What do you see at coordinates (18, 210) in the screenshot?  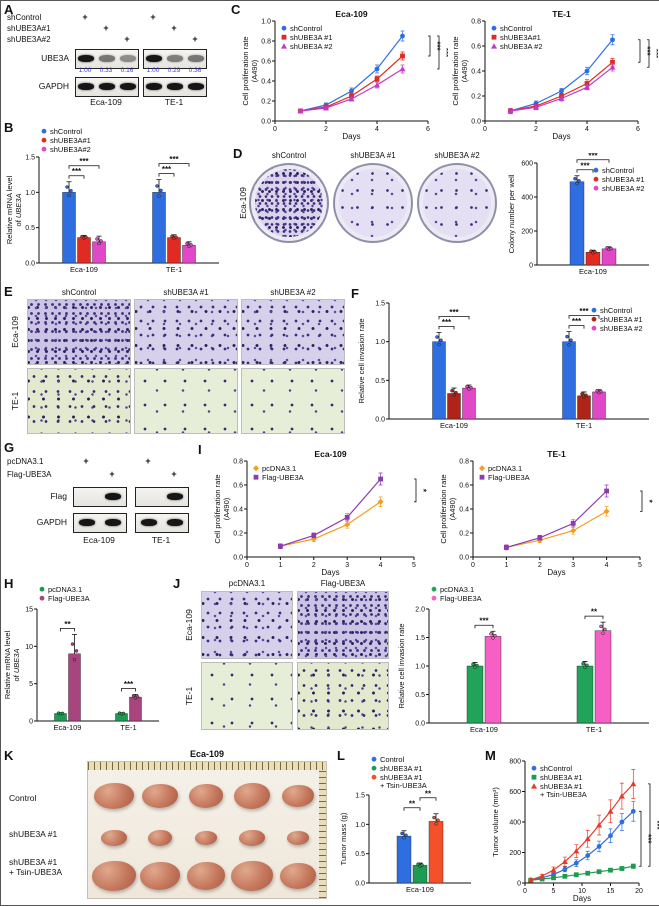 I see `svg-text: of UBE3A` at bounding box center [18, 210].